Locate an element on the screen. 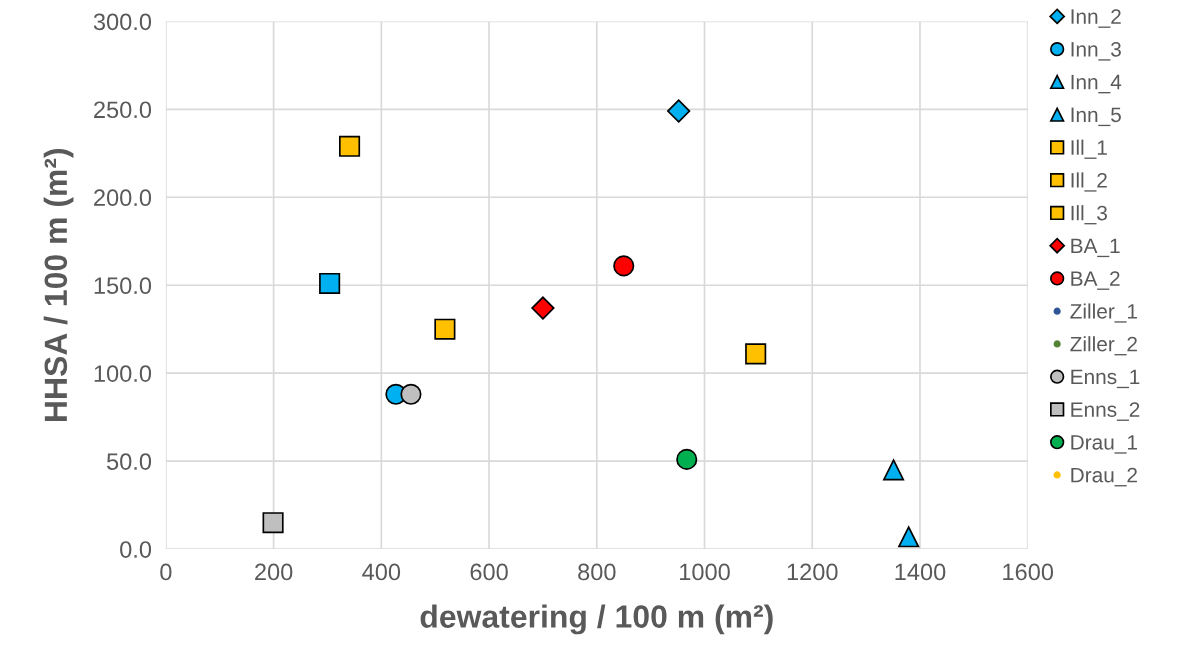 The width and height of the screenshot is (1202, 668). legend-label: Drau_2 is located at coordinates (1104, 477).